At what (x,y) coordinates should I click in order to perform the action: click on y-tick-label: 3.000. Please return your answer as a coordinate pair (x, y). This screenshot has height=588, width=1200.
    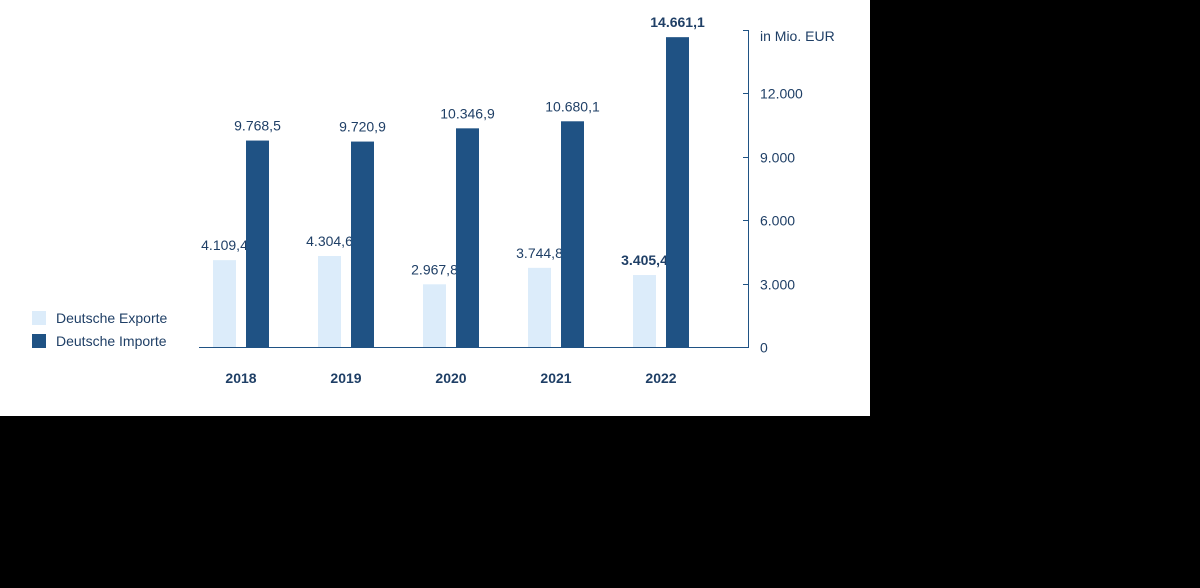
    Looking at the image, I should click on (777, 285).